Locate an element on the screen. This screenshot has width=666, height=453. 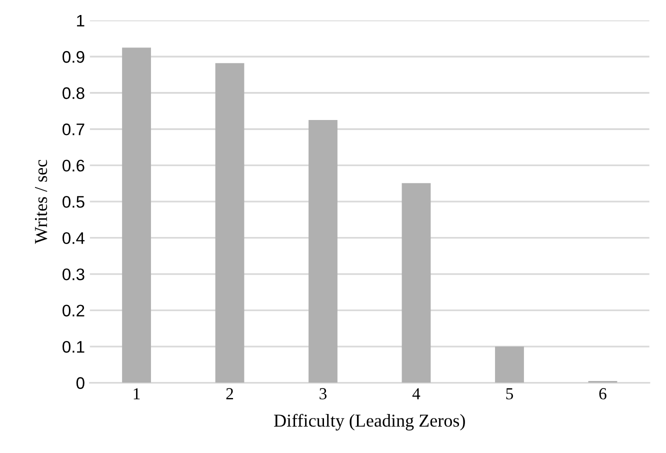
x-tick-label: 5 is located at coordinates (510, 394).